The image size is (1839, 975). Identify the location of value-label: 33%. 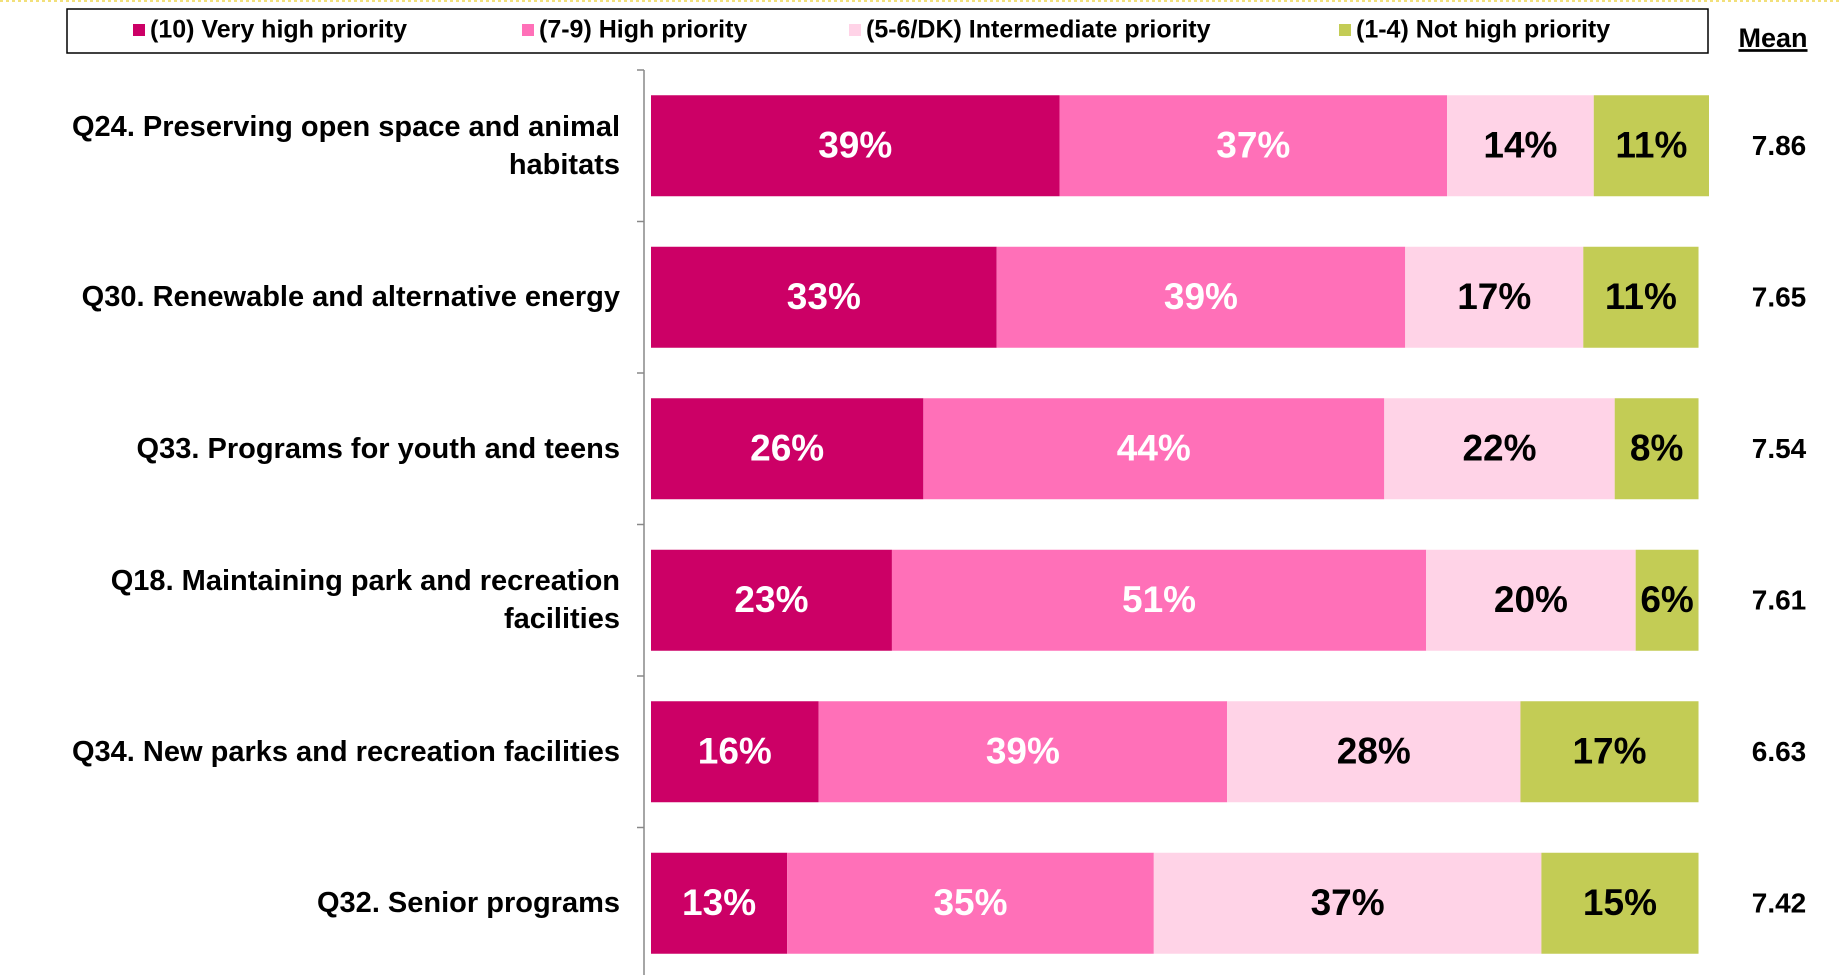
(824, 296).